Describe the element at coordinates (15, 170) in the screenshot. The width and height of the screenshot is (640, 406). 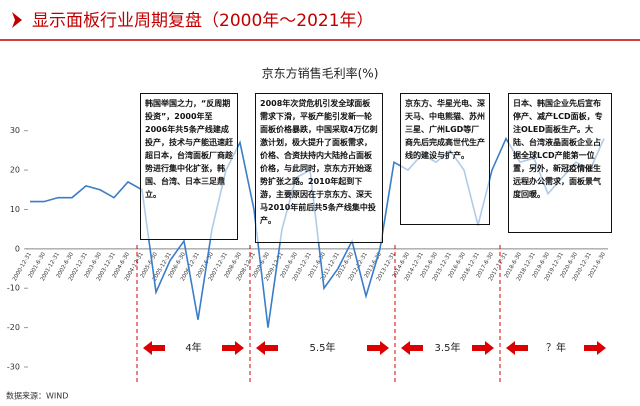
I see `y-tick-label: 20` at that location.